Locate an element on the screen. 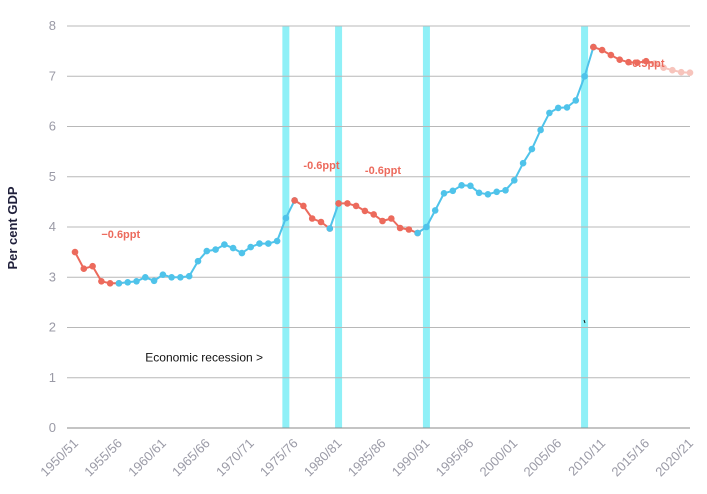 This screenshot has width=707, height=494. x-tick-label: 1980/81 is located at coordinates (323, 458).